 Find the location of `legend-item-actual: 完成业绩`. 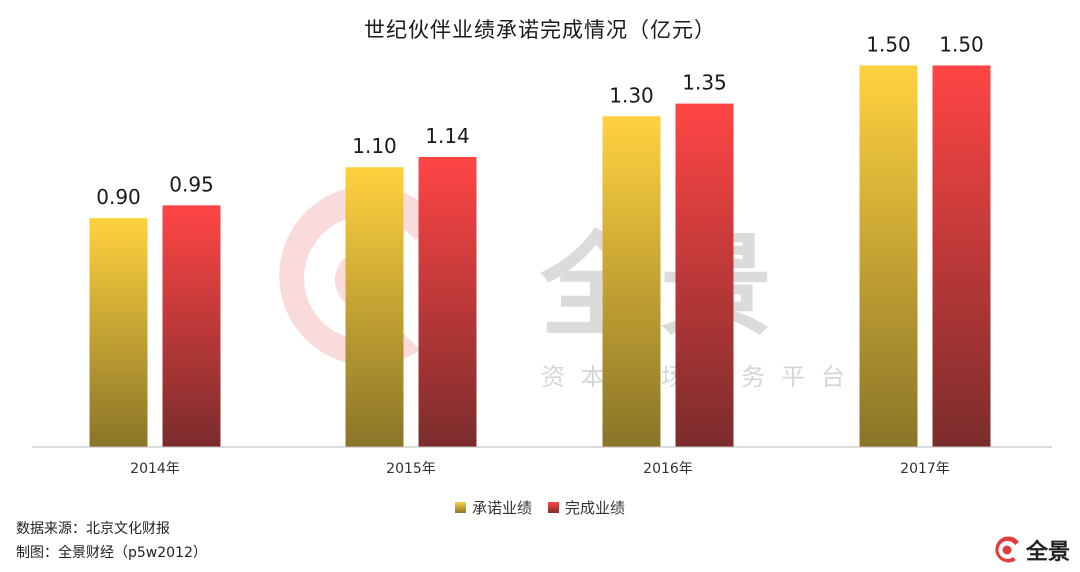

legend-item-actual: 完成业绩 is located at coordinates (586, 507).